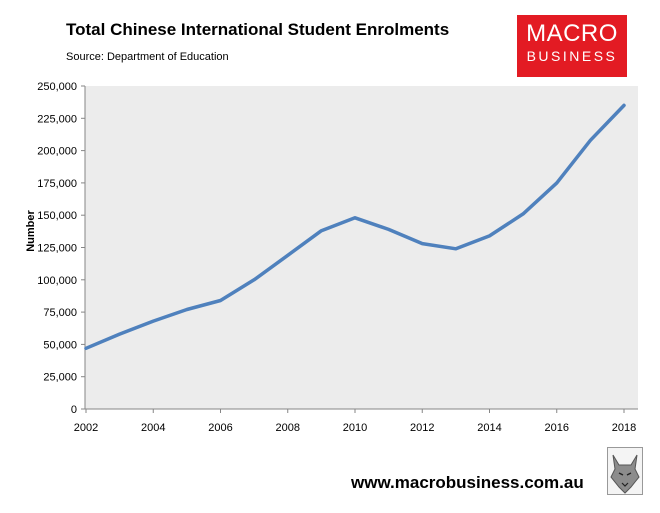 The image size is (660, 513). What do you see at coordinates (625, 471) in the screenshot?
I see `wolf-icon` at bounding box center [625, 471].